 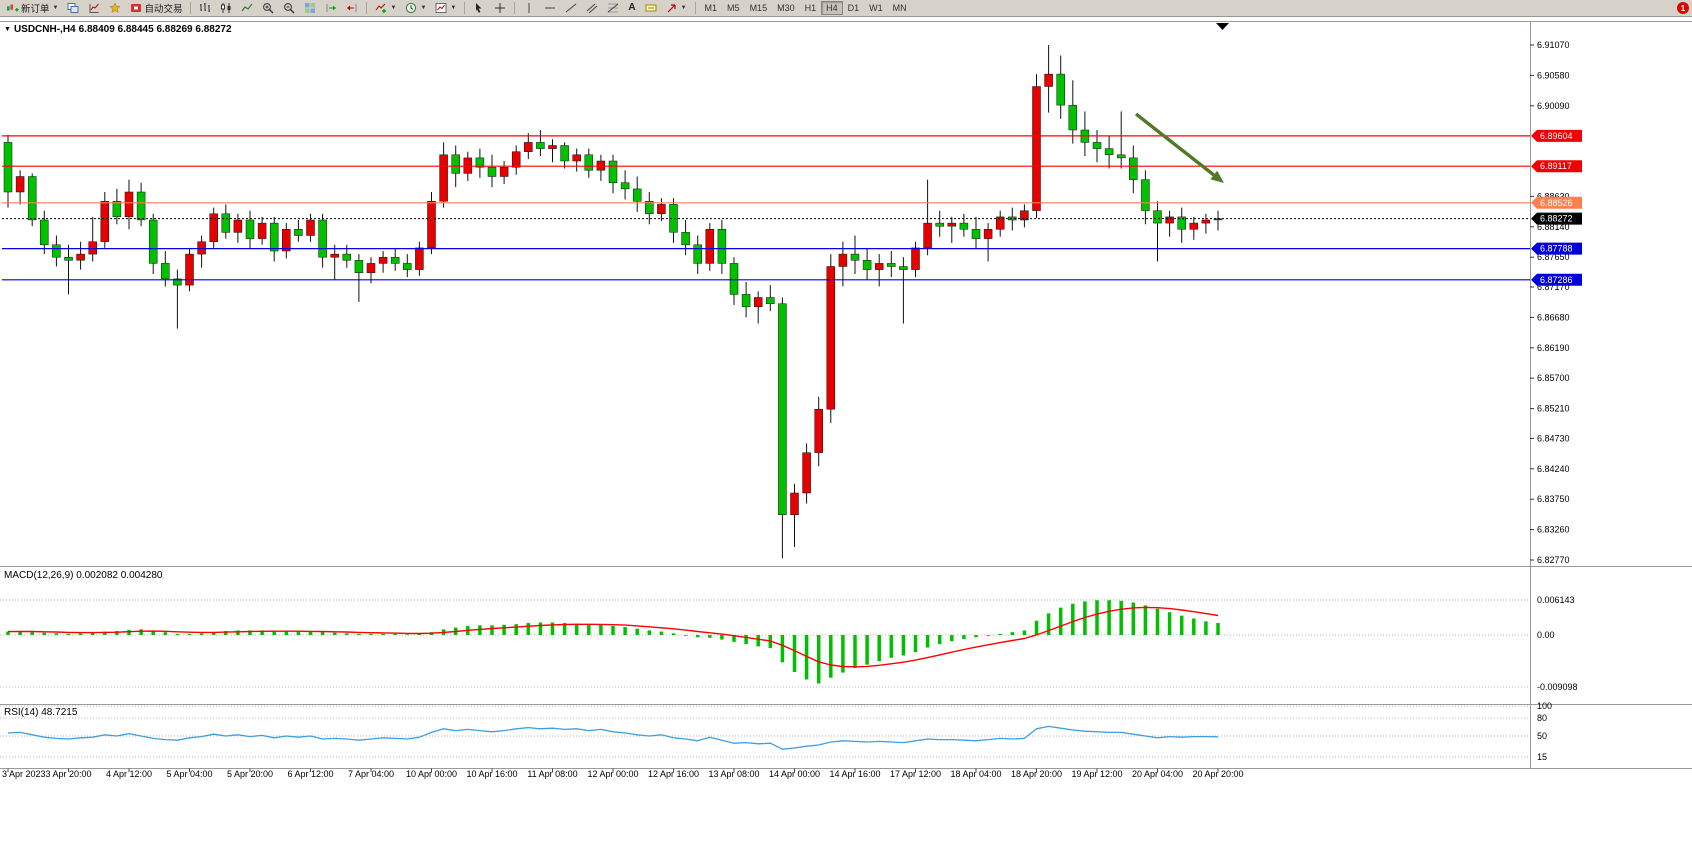 What do you see at coordinates (32, 8) in the screenshot?
I see `new-order-button: 新订单 ▼` at bounding box center [32, 8].